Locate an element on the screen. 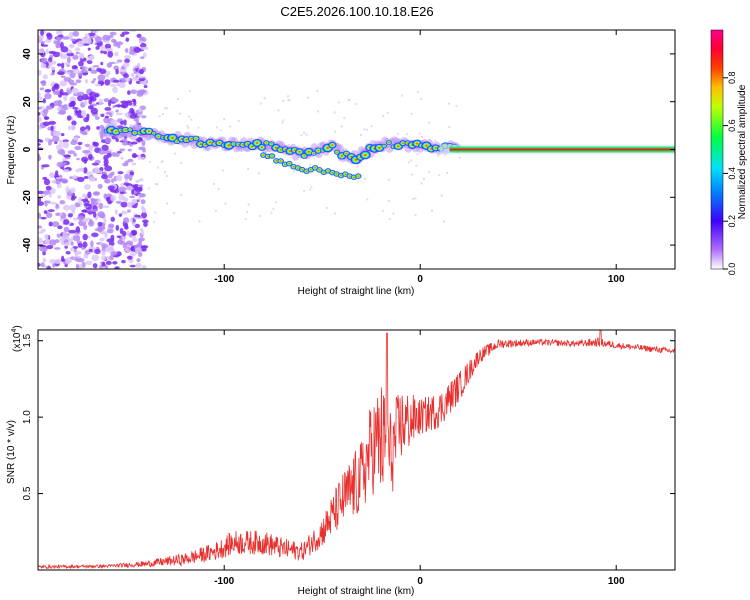 Image resolution: width=750 pixels, height=600 pixels. snr-xtick-label: 100 is located at coordinates (616, 581).